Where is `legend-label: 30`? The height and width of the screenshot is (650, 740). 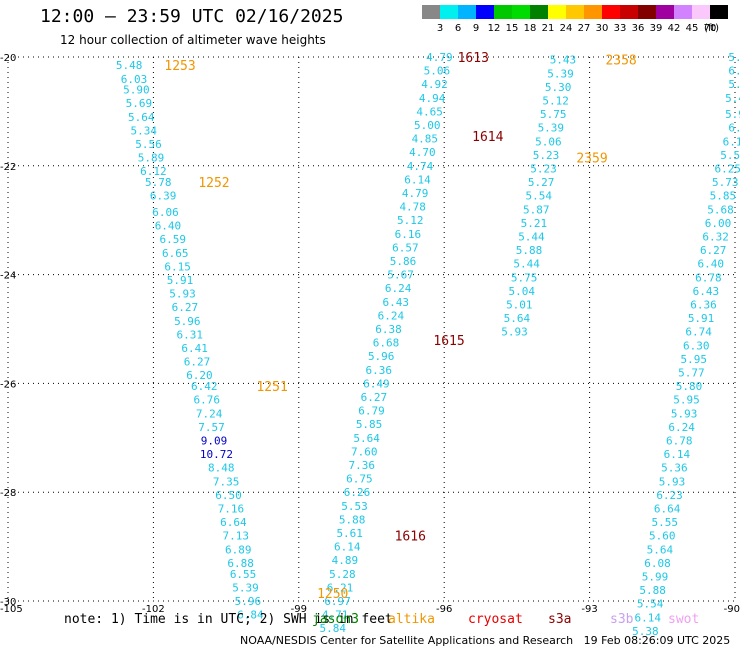
legend-label: 30 is located at coordinates (602, 28).